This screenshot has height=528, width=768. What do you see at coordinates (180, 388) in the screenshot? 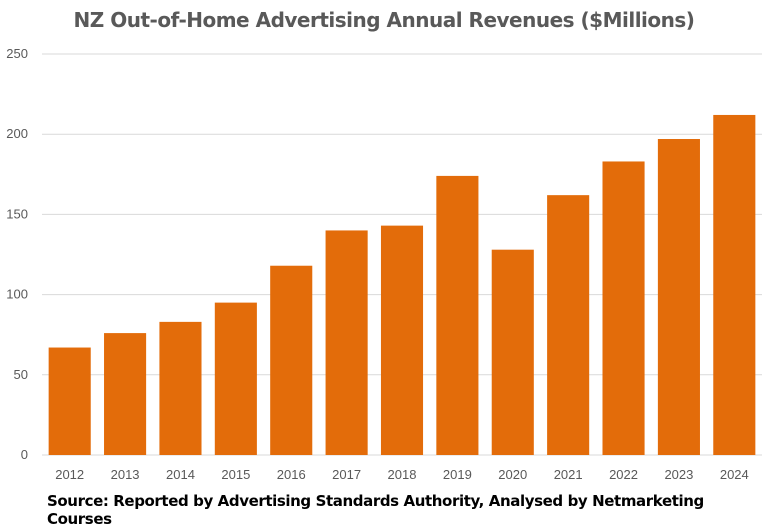
I see `bar-2014` at bounding box center [180, 388].